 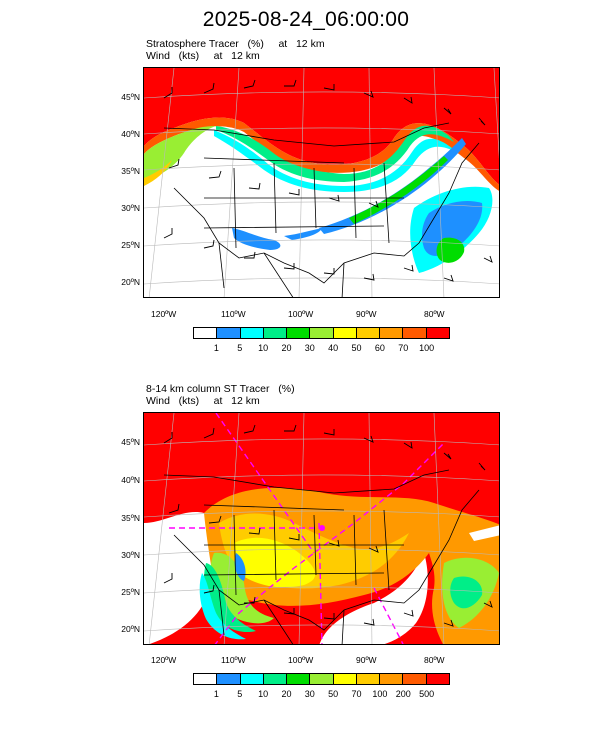 I want to click on panel1-subtitle-line1: Stratosphere Tracer (%) at 12 km, so click(x=235, y=44).